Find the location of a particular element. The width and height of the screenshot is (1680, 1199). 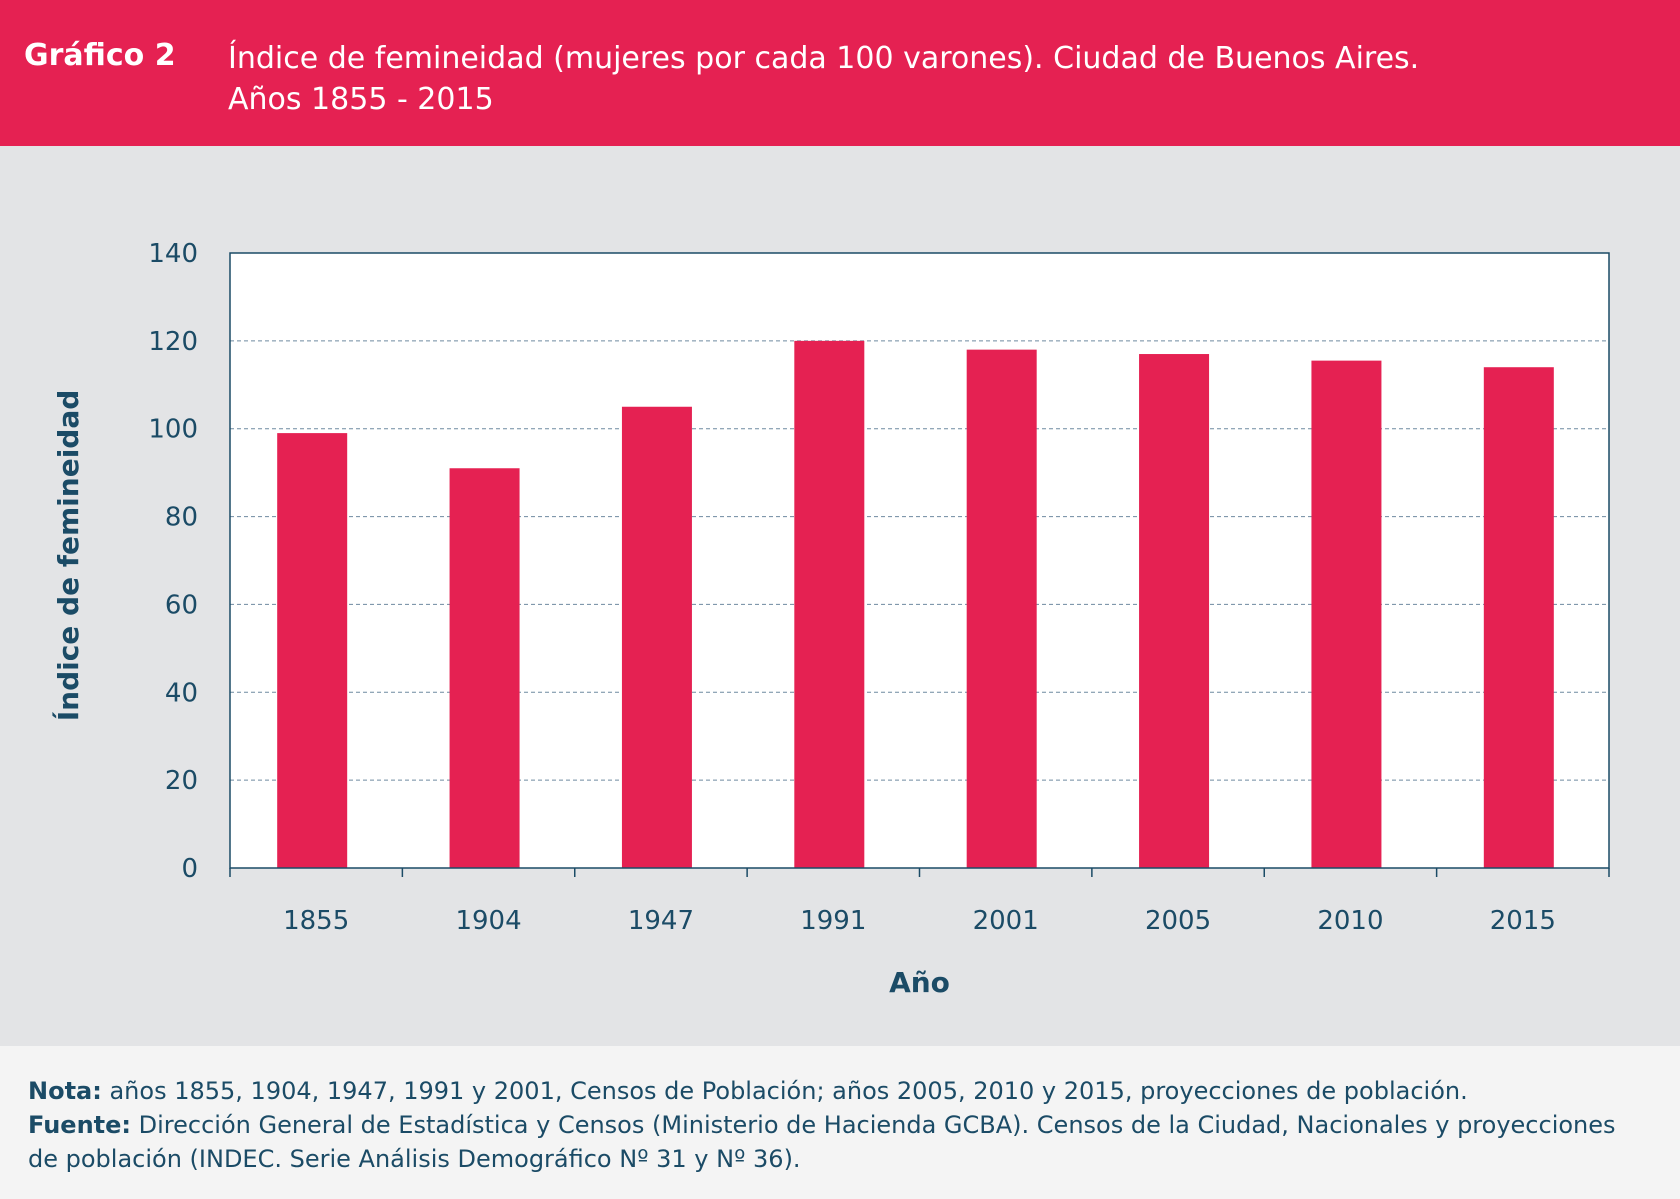

y-tick-label: 100 is located at coordinates (173, 430).